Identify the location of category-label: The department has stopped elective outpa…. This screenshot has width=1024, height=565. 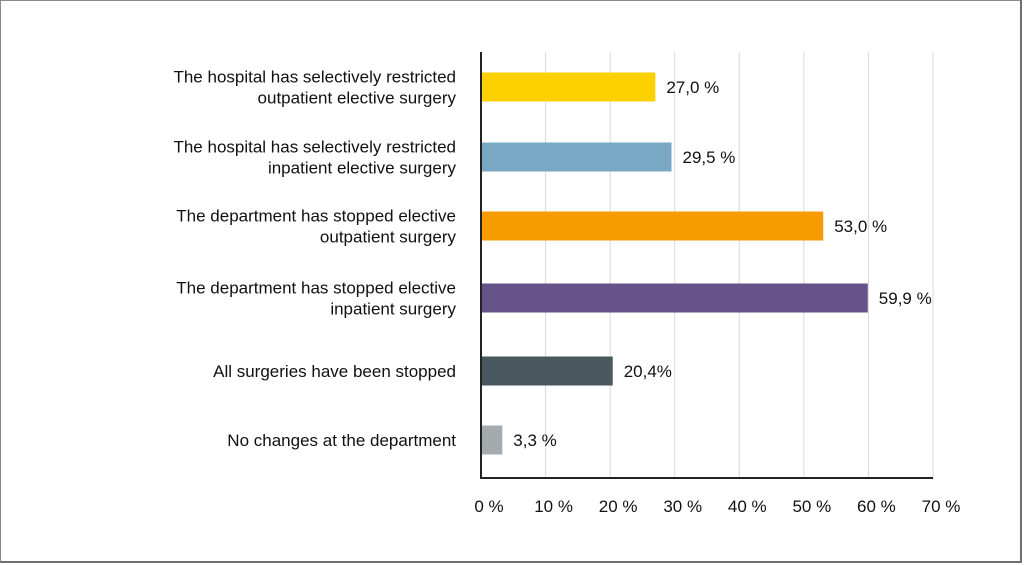
(316, 227).